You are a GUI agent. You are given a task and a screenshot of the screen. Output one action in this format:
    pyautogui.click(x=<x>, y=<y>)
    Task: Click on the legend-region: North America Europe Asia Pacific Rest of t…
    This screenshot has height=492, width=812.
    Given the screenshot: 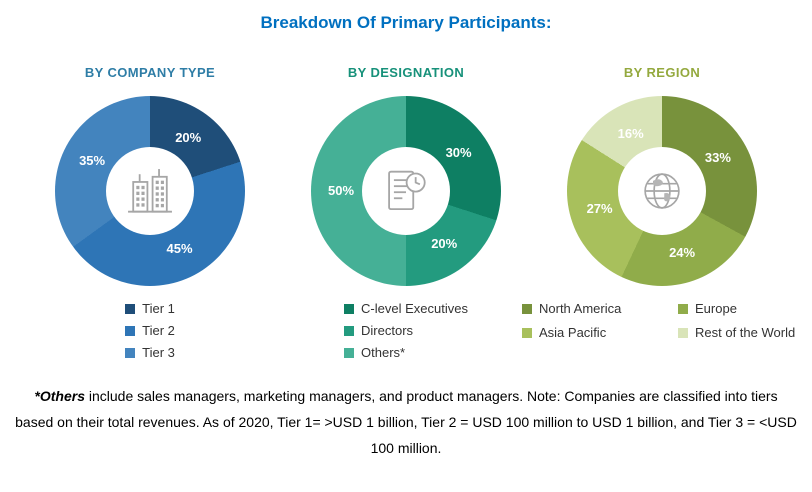 What is the action you would take?
    pyautogui.click(x=662, y=320)
    